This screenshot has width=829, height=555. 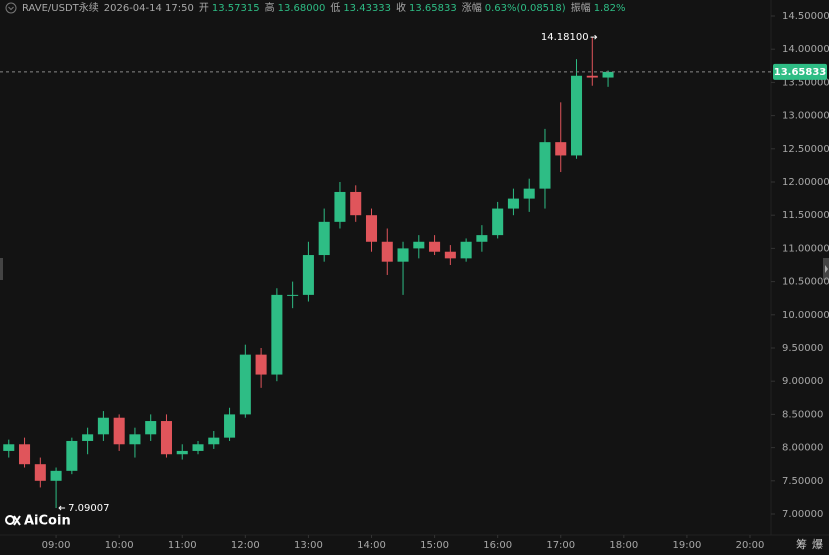 I want to click on info-label: 高, so click(x=270, y=7).